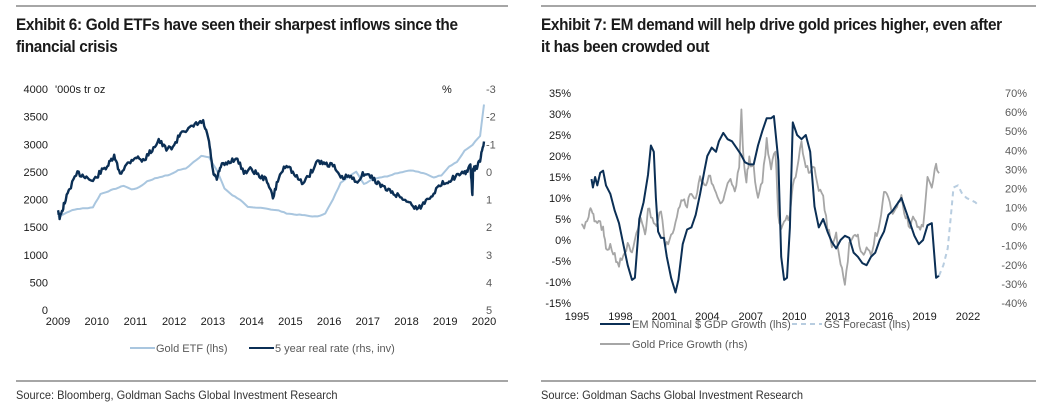  I want to click on y-axis-right-tick-label: -2, so click(491, 118).